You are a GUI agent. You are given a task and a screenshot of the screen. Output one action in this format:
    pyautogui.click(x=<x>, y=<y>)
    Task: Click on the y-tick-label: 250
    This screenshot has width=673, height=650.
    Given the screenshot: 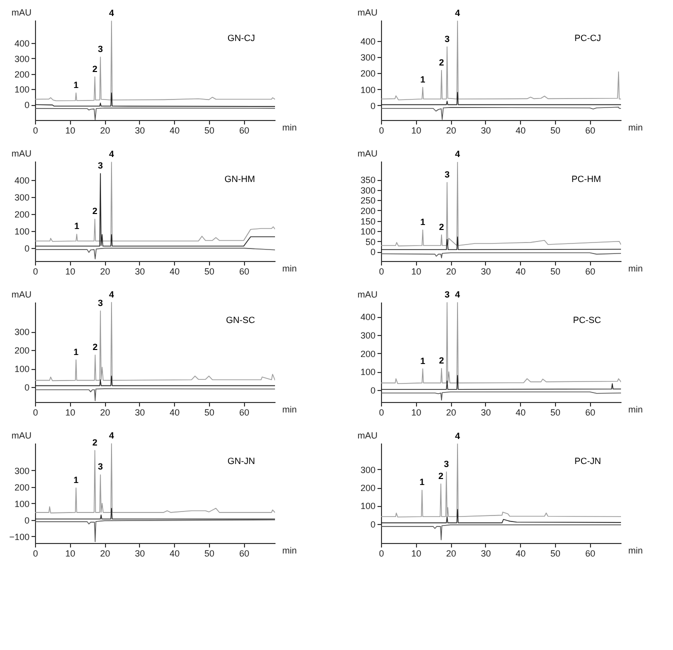 What is the action you would take?
    pyautogui.click(x=368, y=201)
    